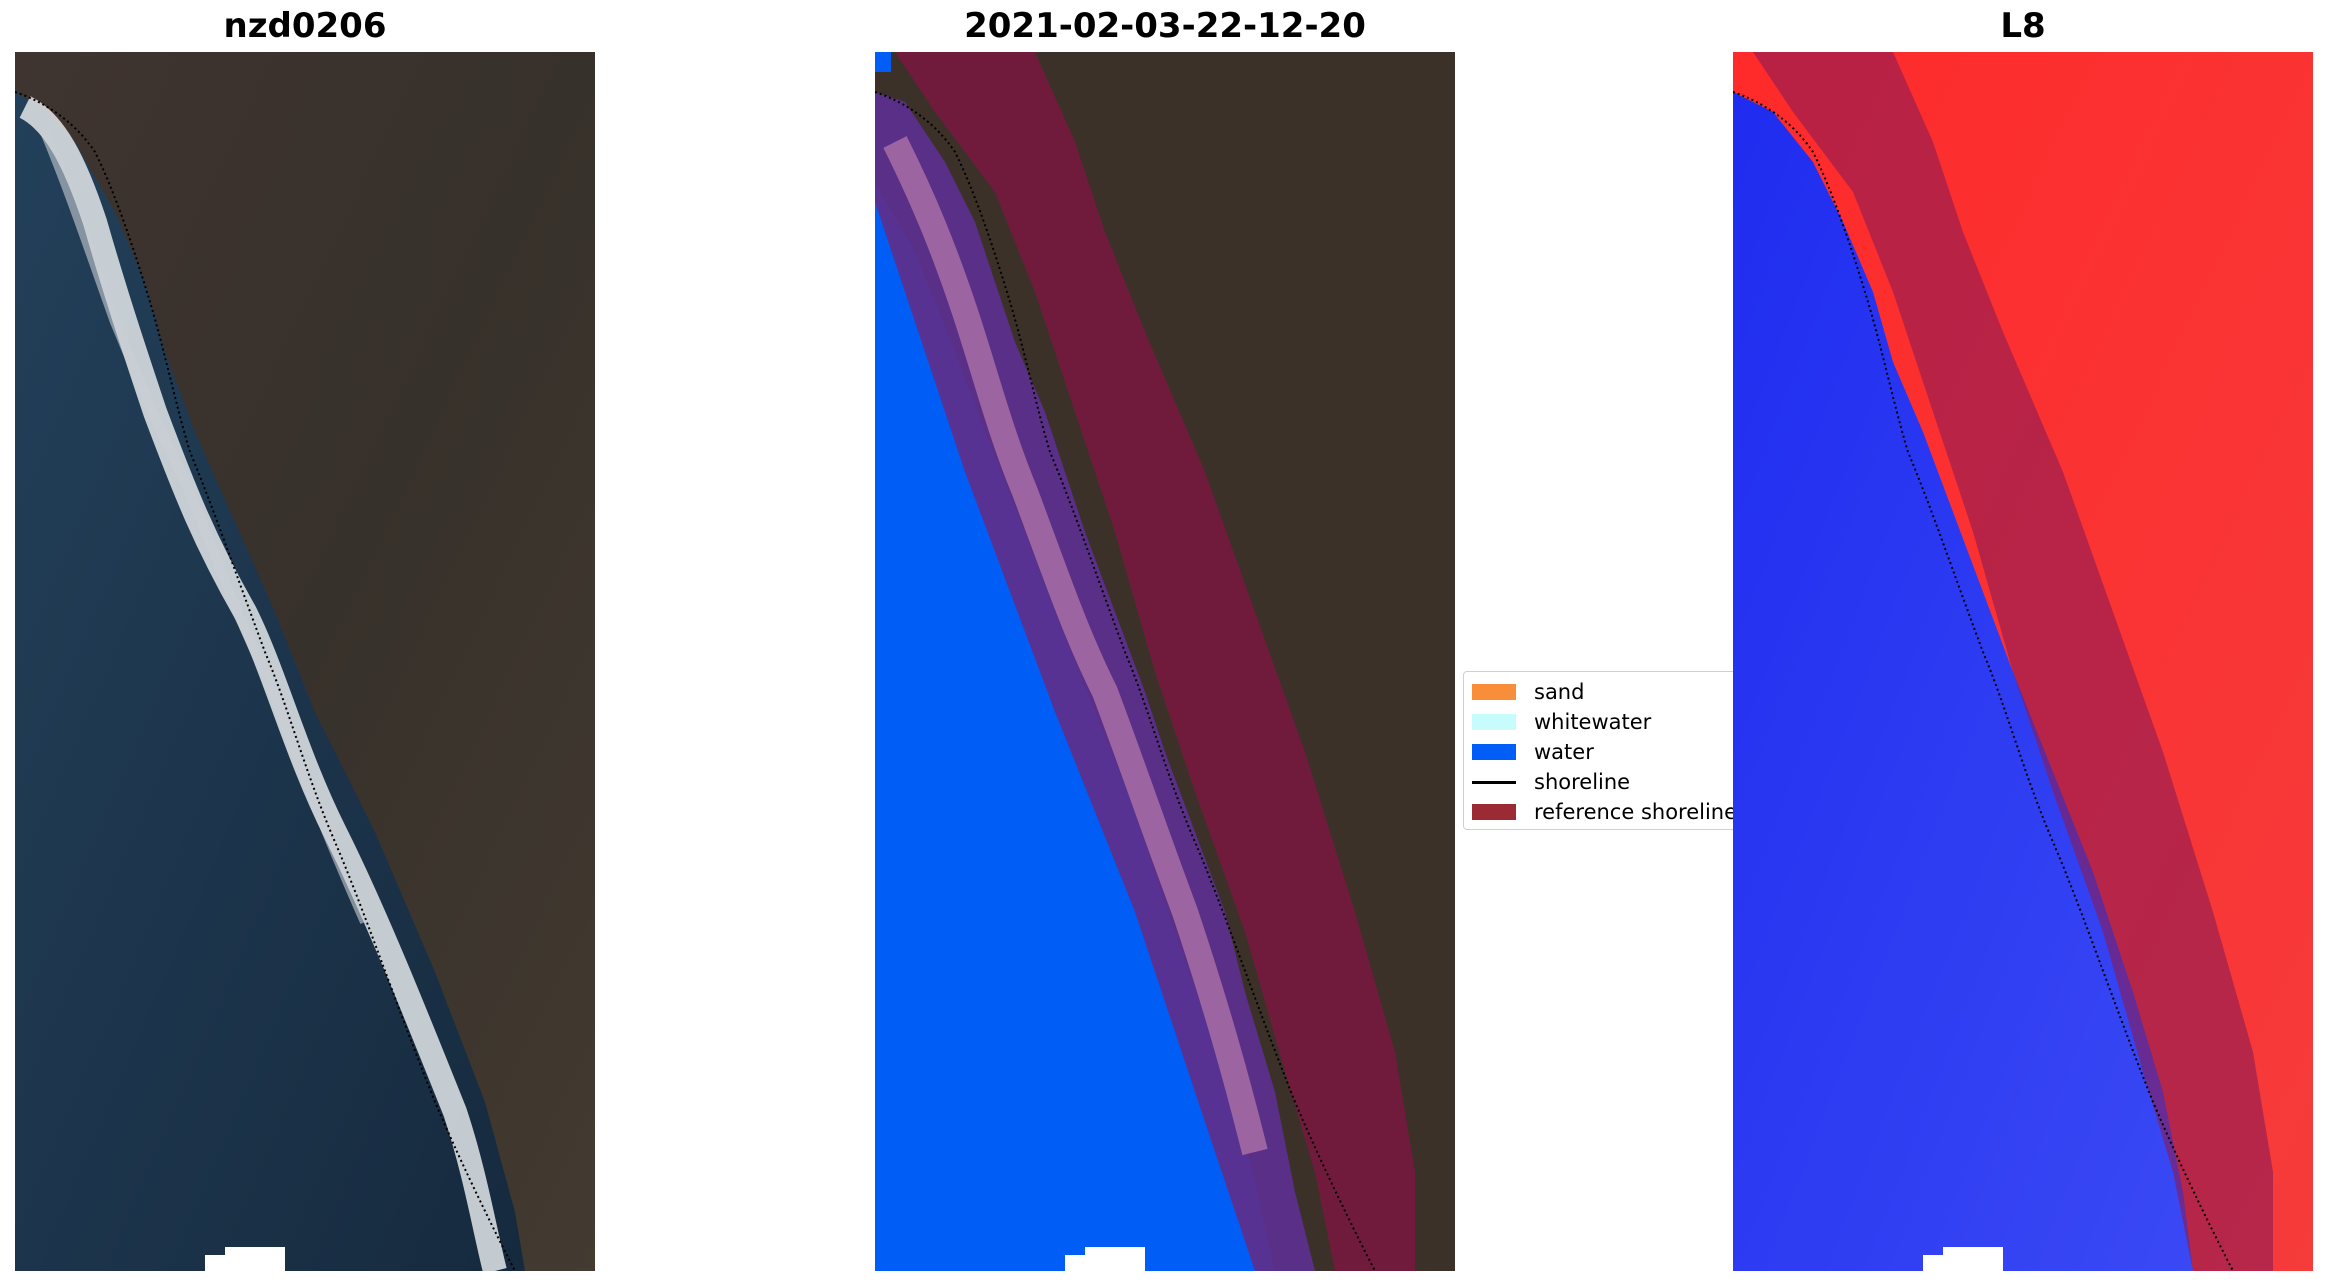 The width and height of the screenshot is (2325, 1283). I want to click on water-class-corner, so click(883, 62).